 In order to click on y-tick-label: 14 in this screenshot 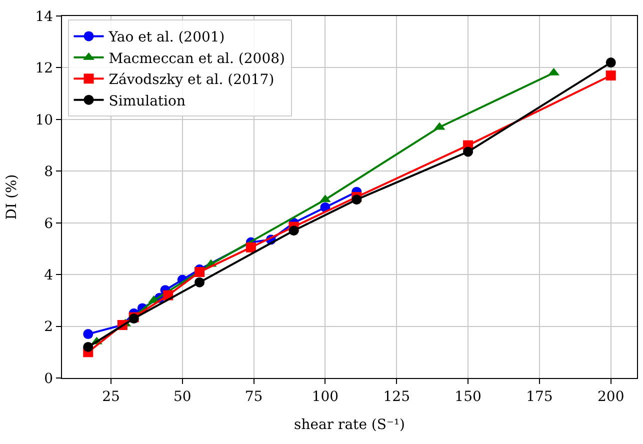, I will do `click(44, 16)`.